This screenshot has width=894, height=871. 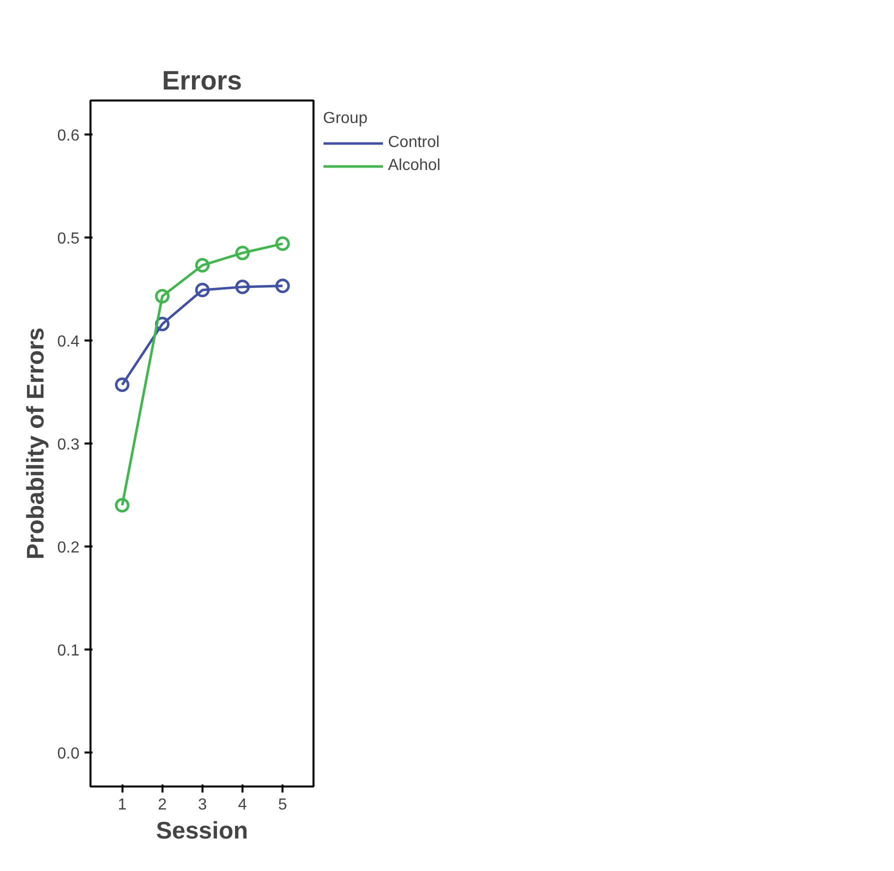 I want to click on y-tick-label: 0.4, so click(x=68, y=341).